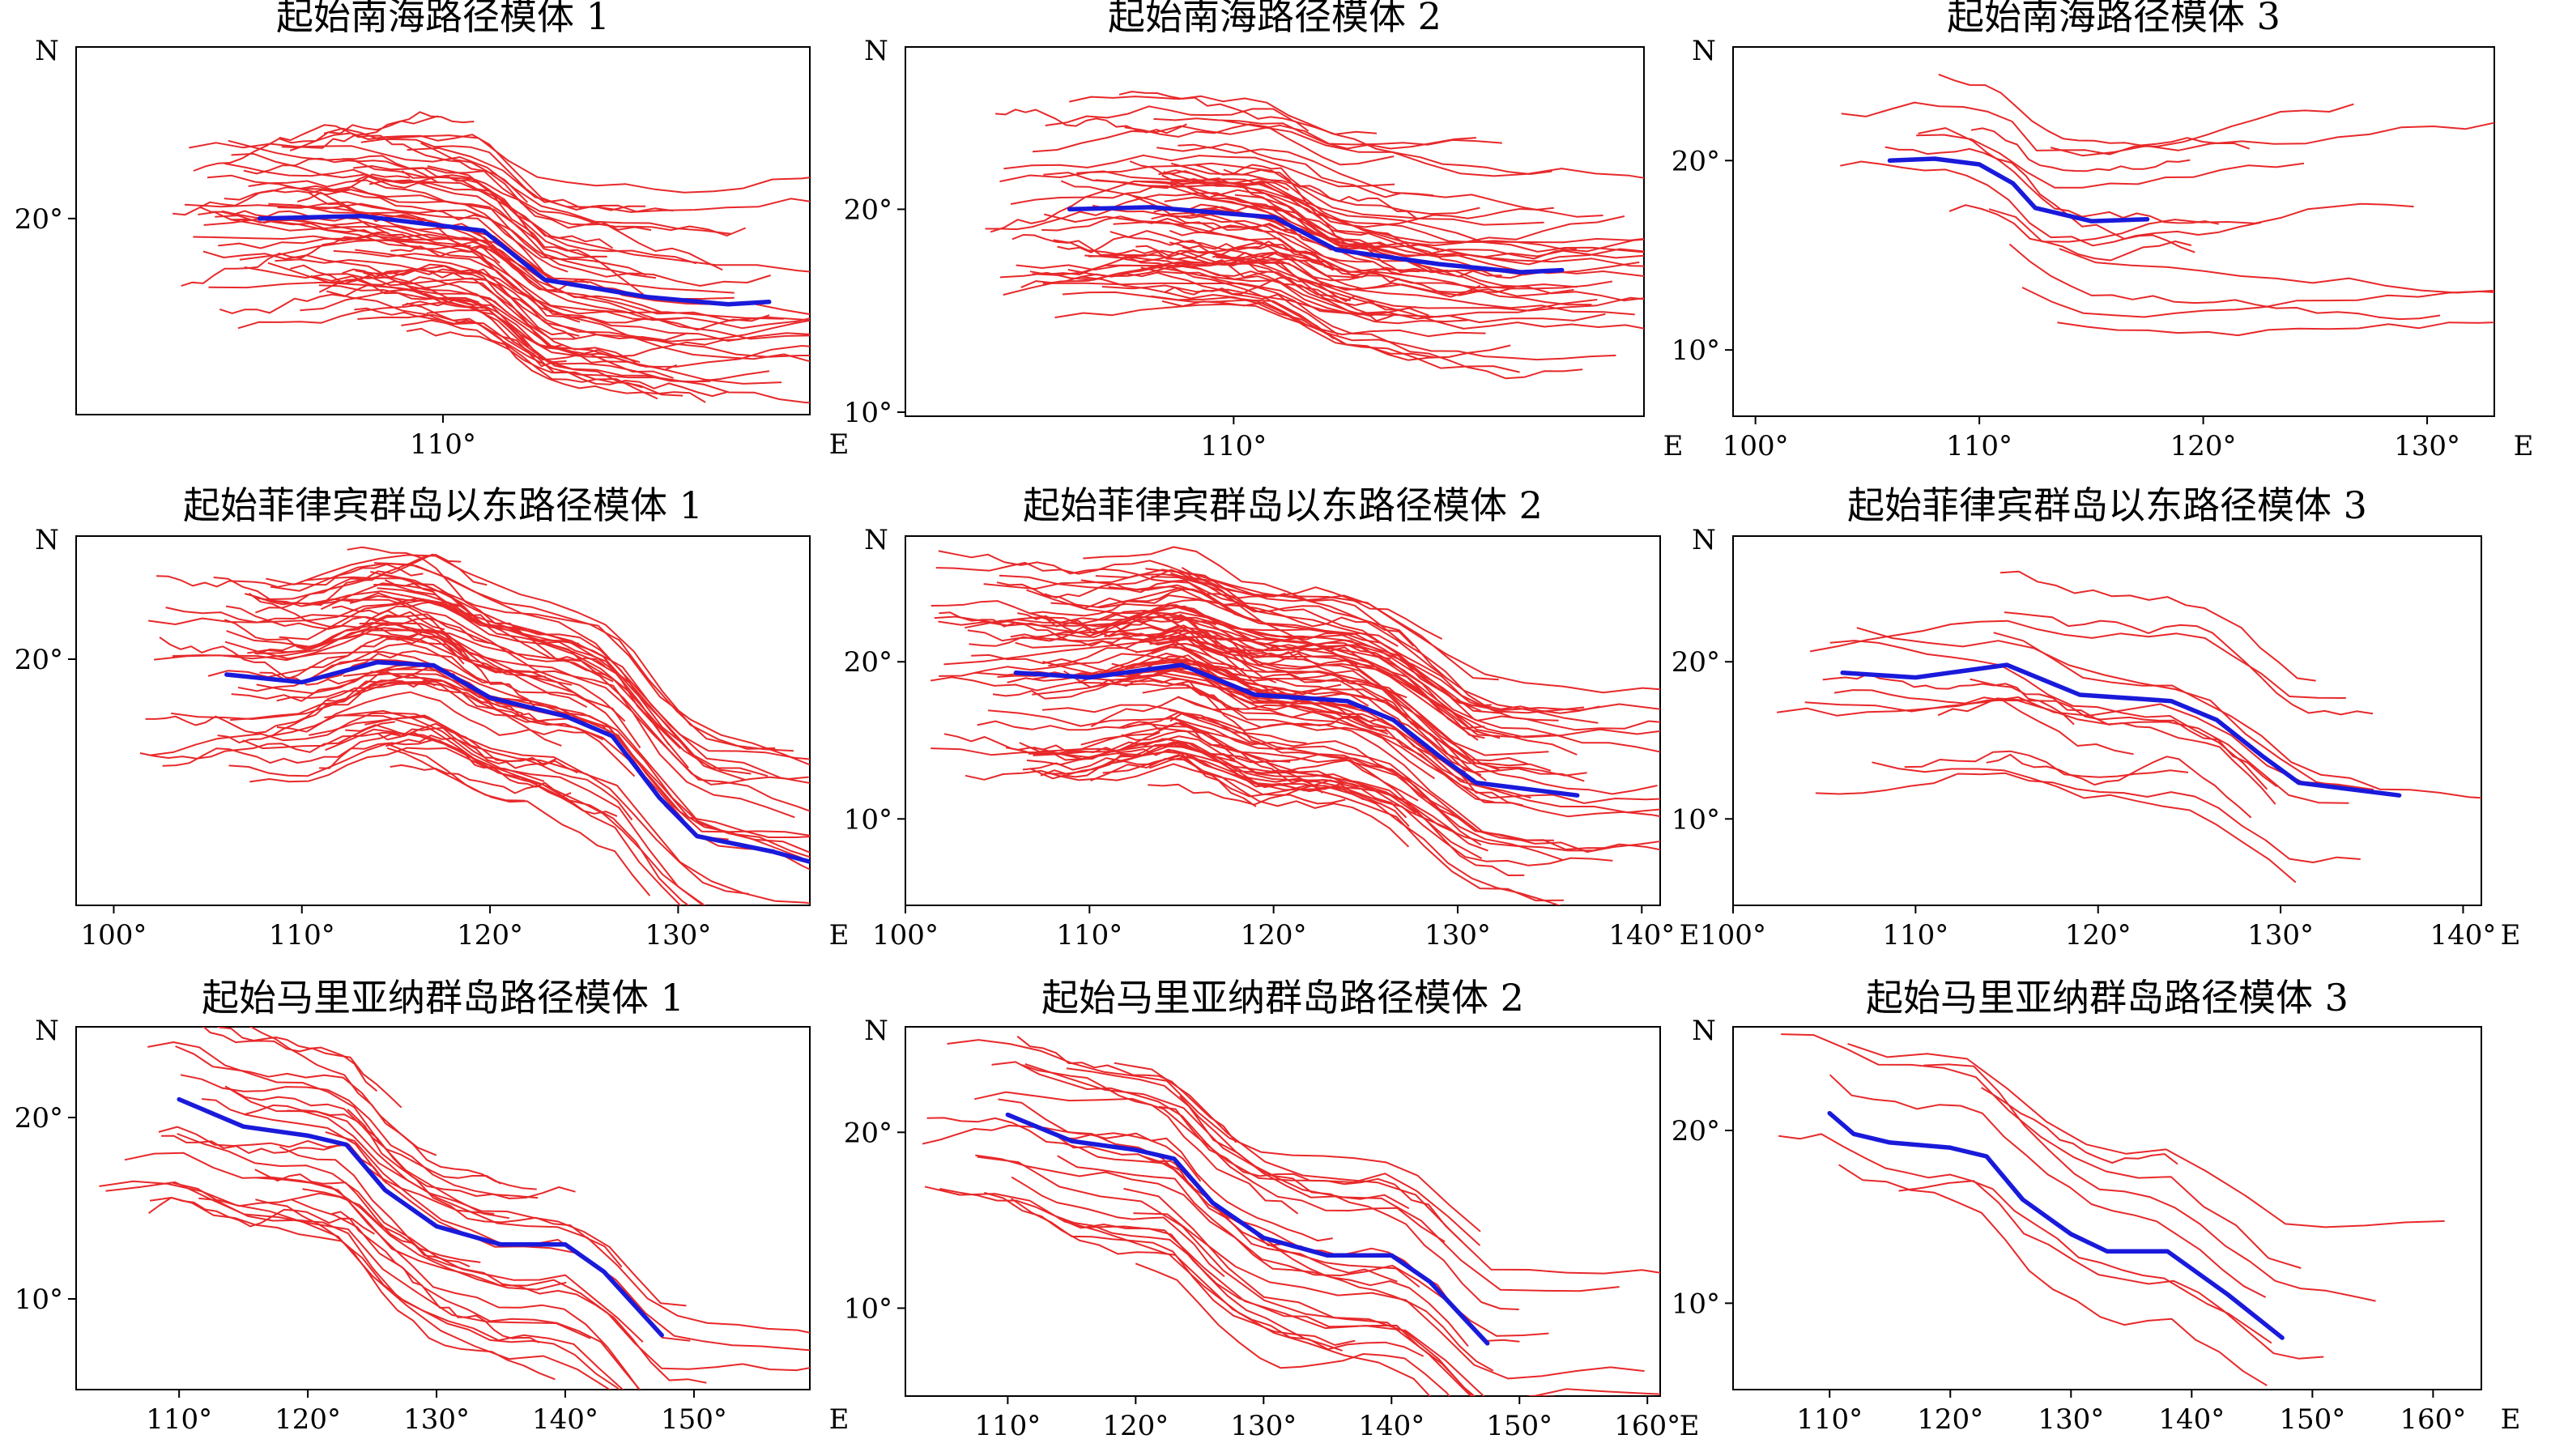 The image size is (2551, 1456). I want to click on x-tick-label: 150°, so click(694, 1419).